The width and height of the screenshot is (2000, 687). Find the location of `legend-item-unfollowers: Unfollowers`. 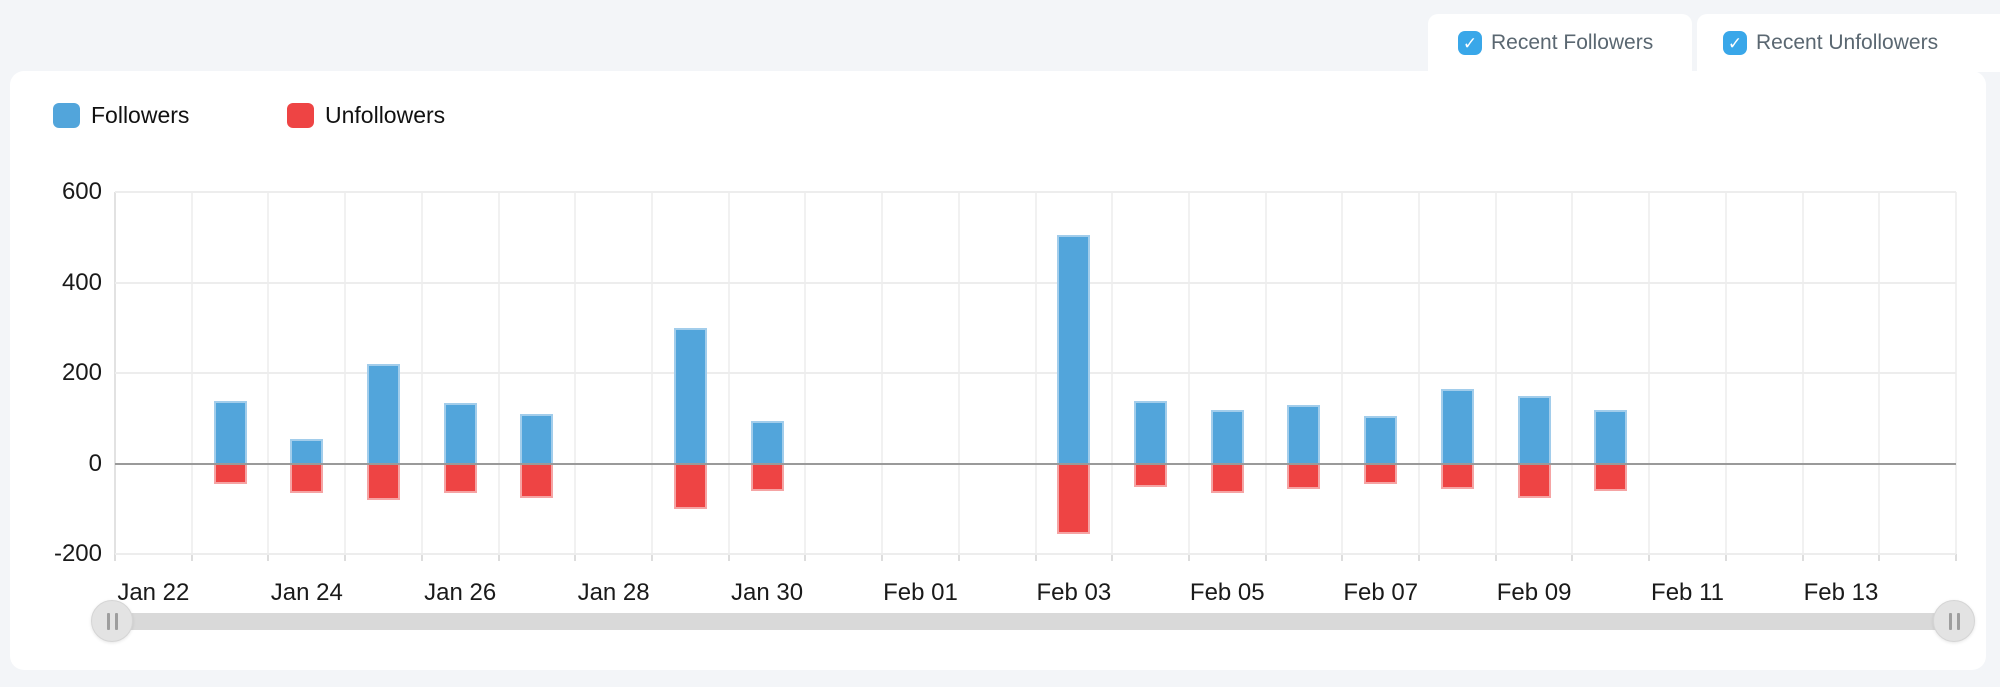

legend-item-unfollowers: Unfollowers is located at coordinates (366, 115).